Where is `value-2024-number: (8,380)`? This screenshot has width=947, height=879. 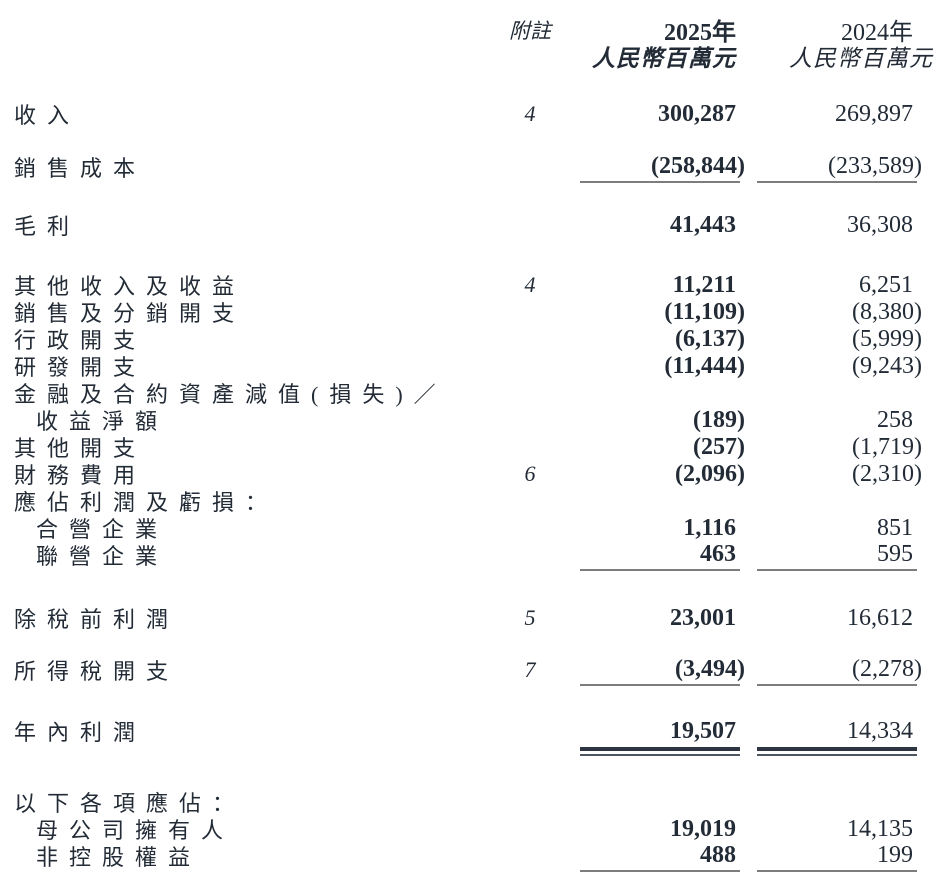 value-2024-number: (8,380) is located at coordinates (887, 311).